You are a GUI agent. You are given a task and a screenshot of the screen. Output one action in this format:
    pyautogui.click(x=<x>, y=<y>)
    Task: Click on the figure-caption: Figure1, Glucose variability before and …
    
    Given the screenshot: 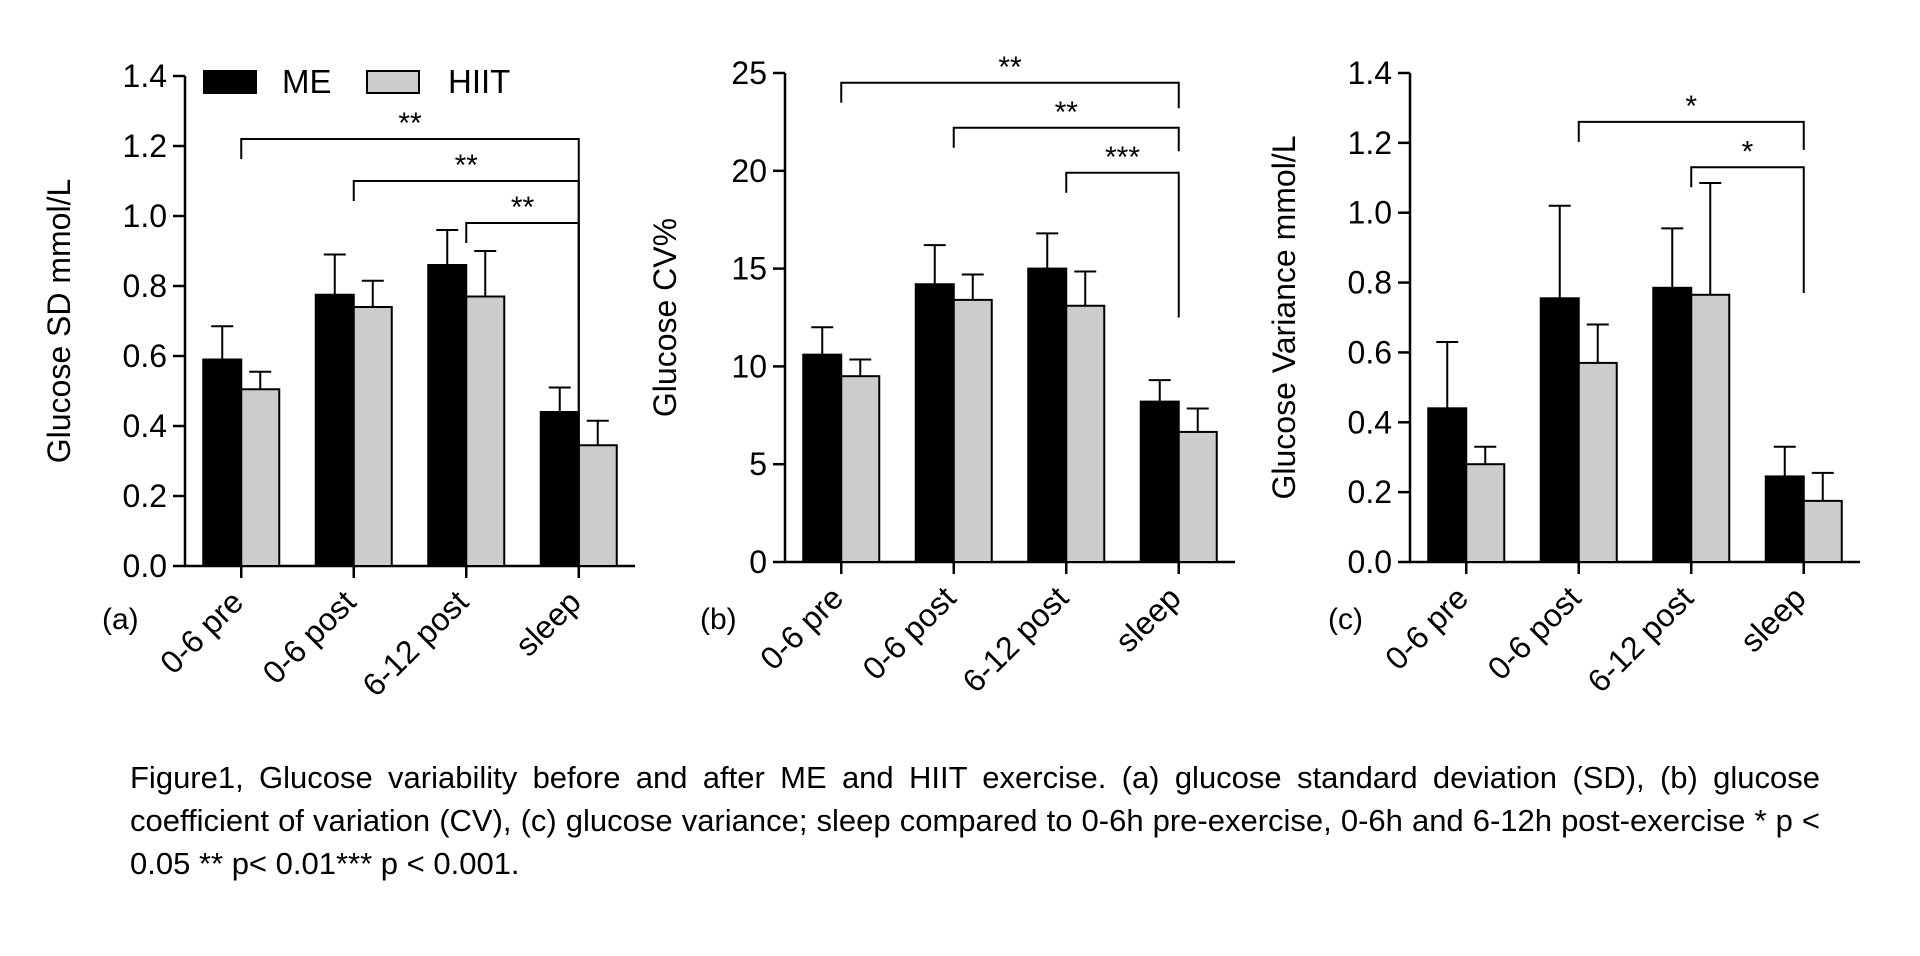 What is the action you would take?
    pyautogui.click(x=975, y=820)
    